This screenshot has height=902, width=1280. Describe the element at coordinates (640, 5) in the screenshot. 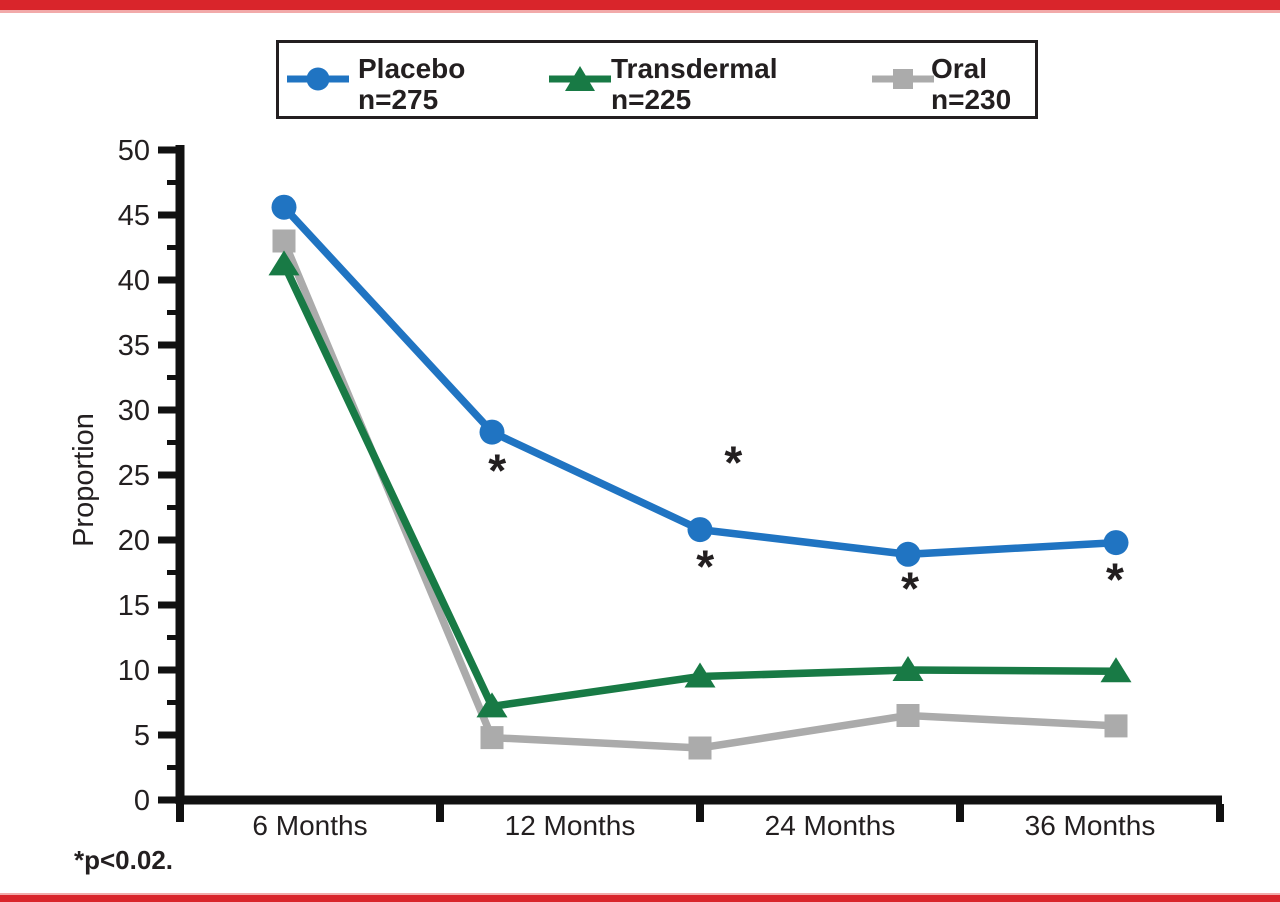

I see `top-red-rule` at that location.